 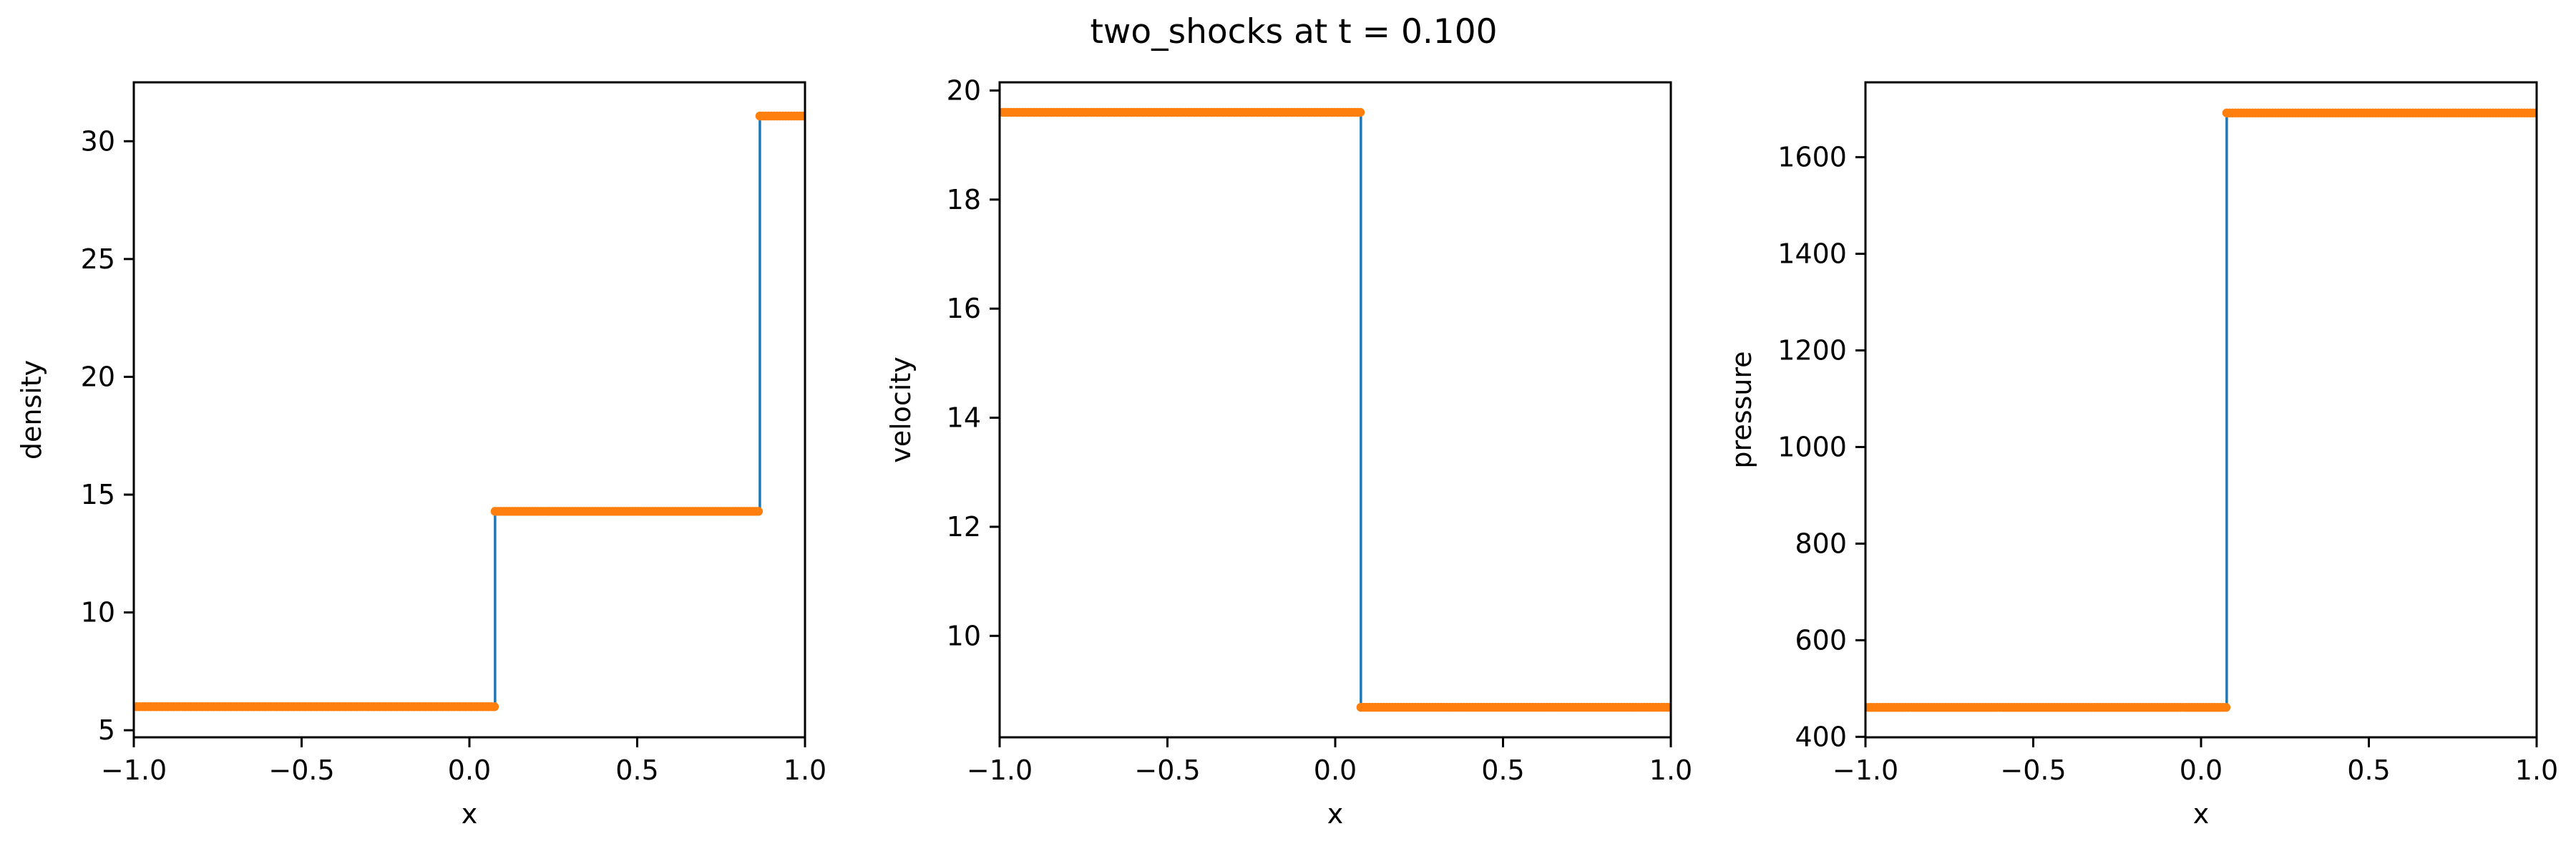 What do you see at coordinates (106, 730) in the screenshot?
I see `density-y-tick-label: 5` at bounding box center [106, 730].